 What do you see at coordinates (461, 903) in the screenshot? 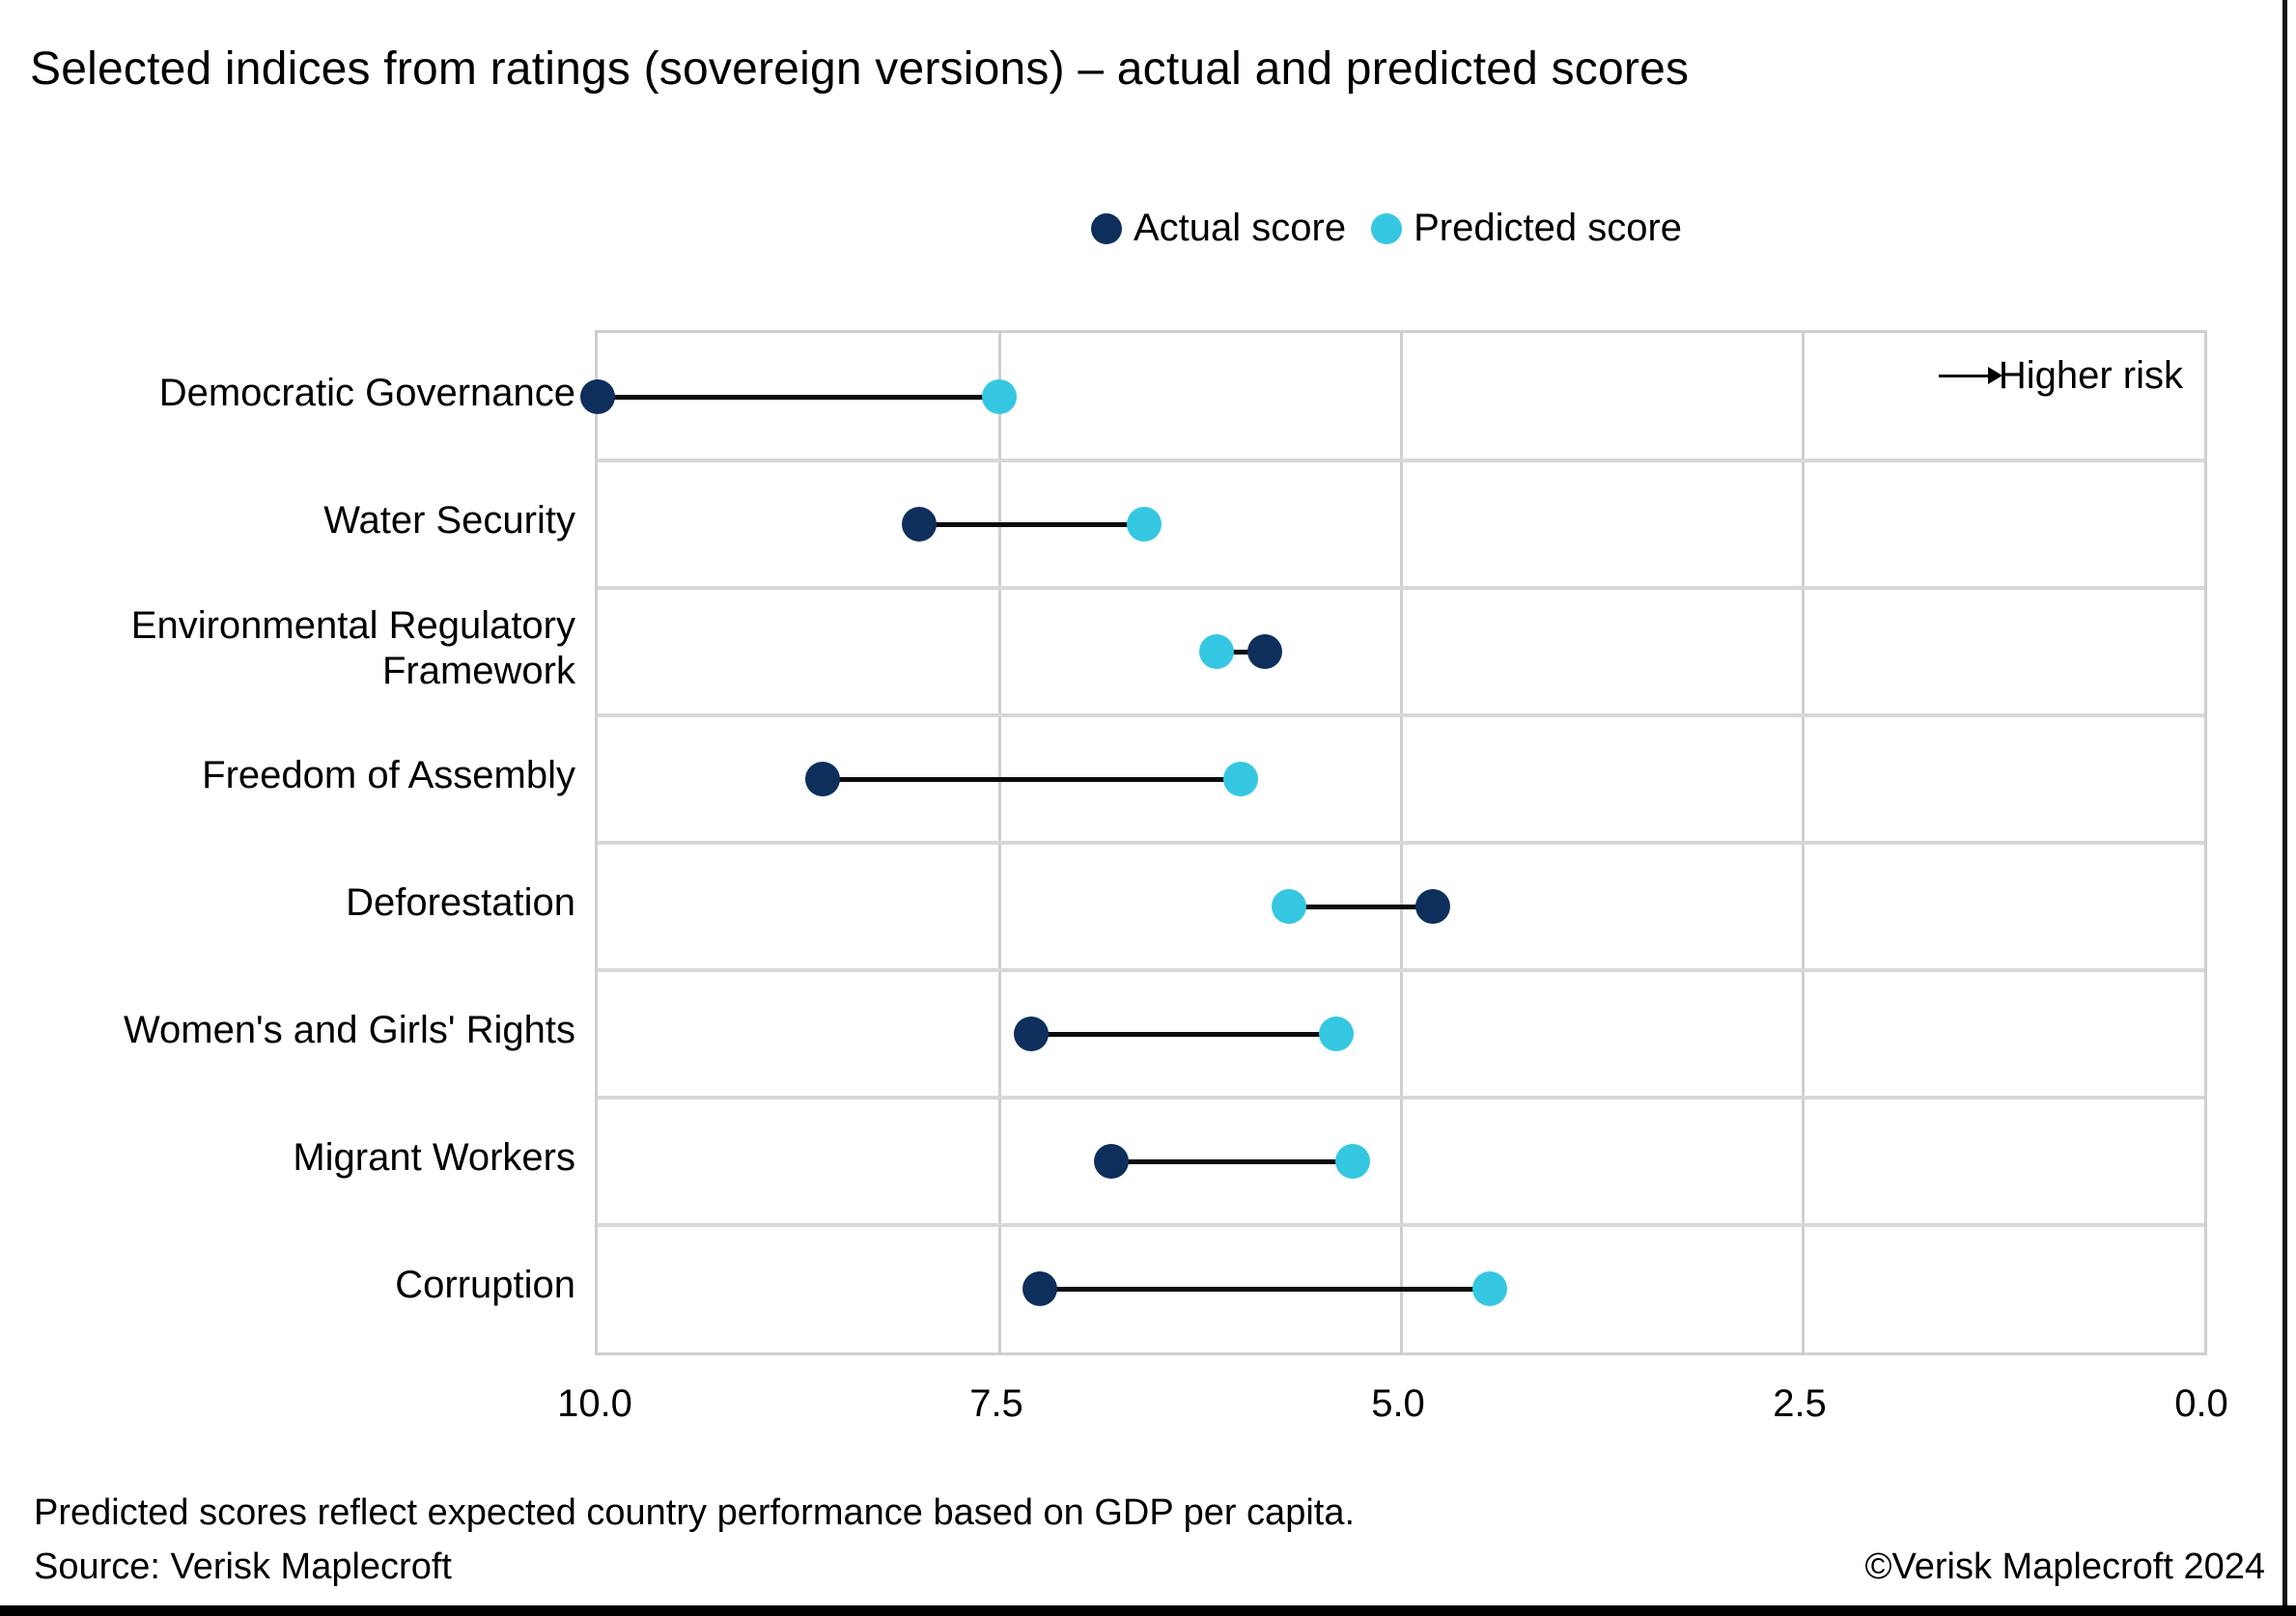
I see `y-axis-label: Deforestation` at bounding box center [461, 903].